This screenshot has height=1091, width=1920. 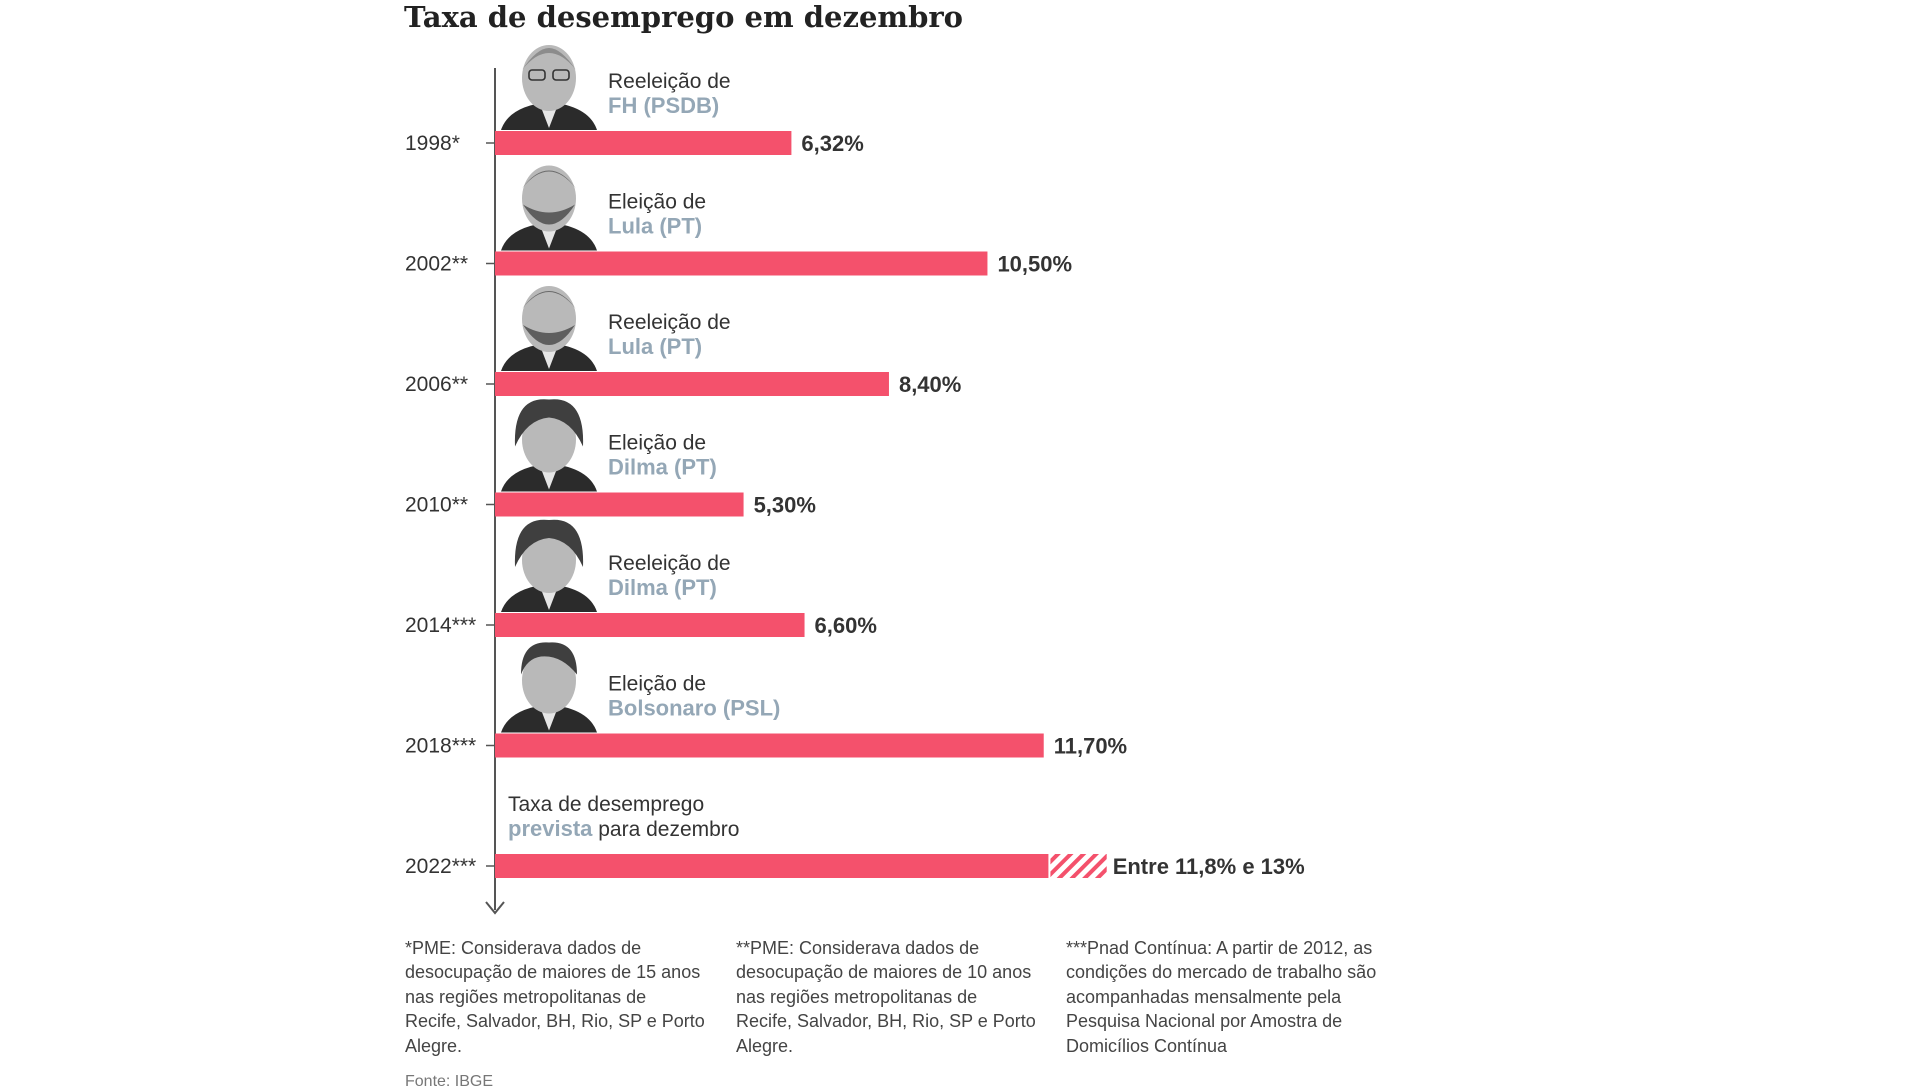 I want to click on y-tick-label: 2002**, so click(x=436, y=264).